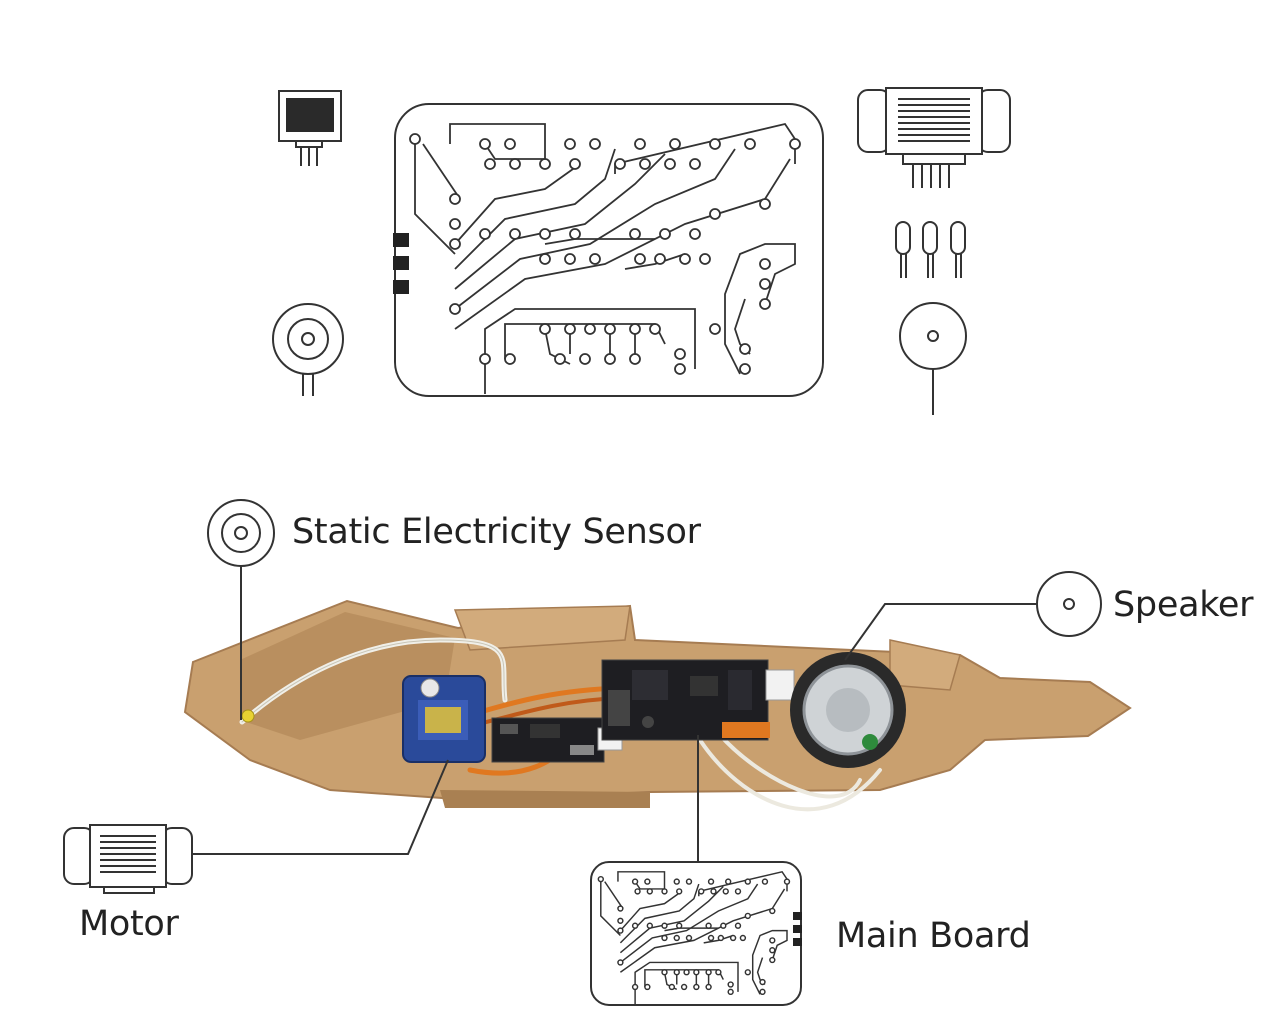 This screenshot has height=1024, width=1282. I want to click on sensor-callout-icon, so click(241, 533).